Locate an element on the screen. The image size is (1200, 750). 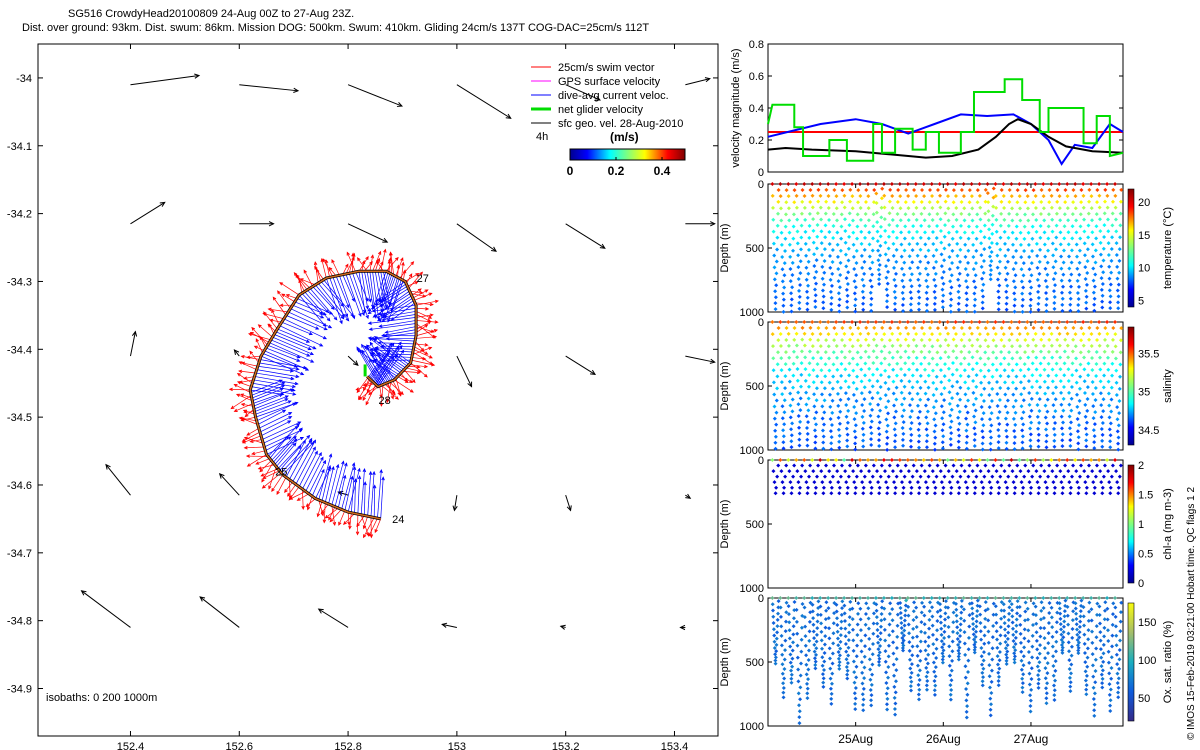
depth-frame is located at coordinates (945, 662).